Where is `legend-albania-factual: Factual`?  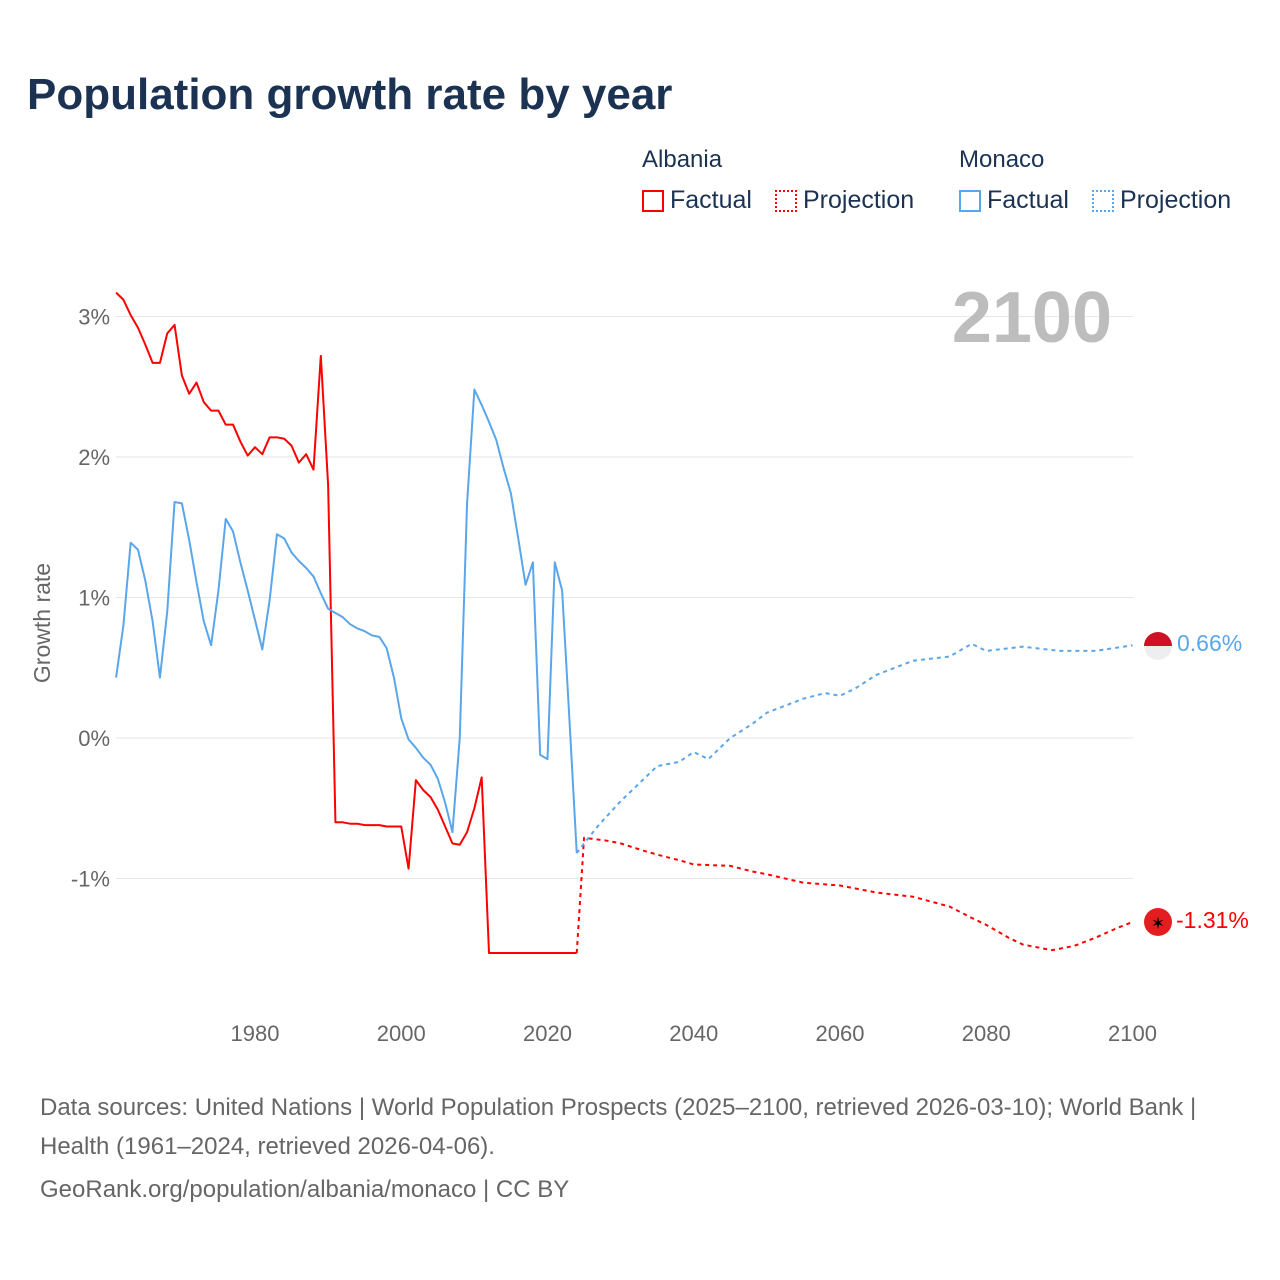
legend-albania-factual: Factual is located at coordinates (697, 200).